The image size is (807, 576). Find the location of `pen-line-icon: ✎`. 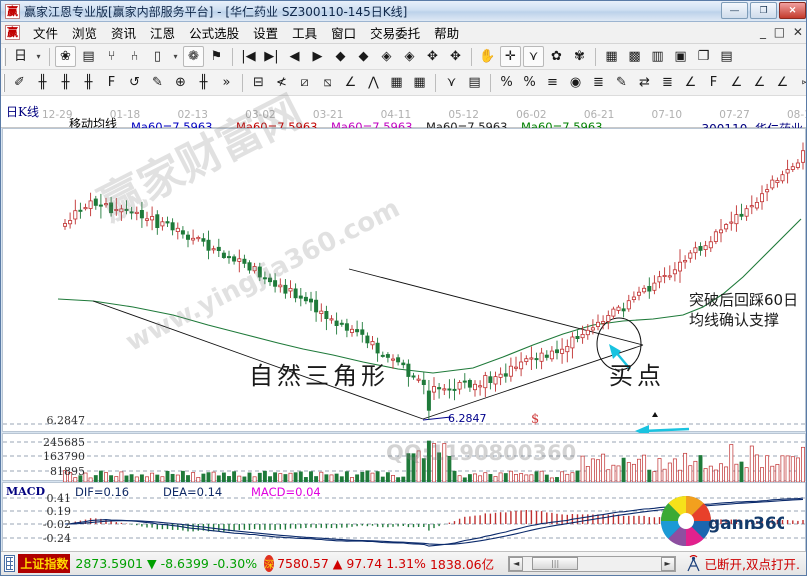

pen-line-icon: ✎ is located at coordinates (157, 82).